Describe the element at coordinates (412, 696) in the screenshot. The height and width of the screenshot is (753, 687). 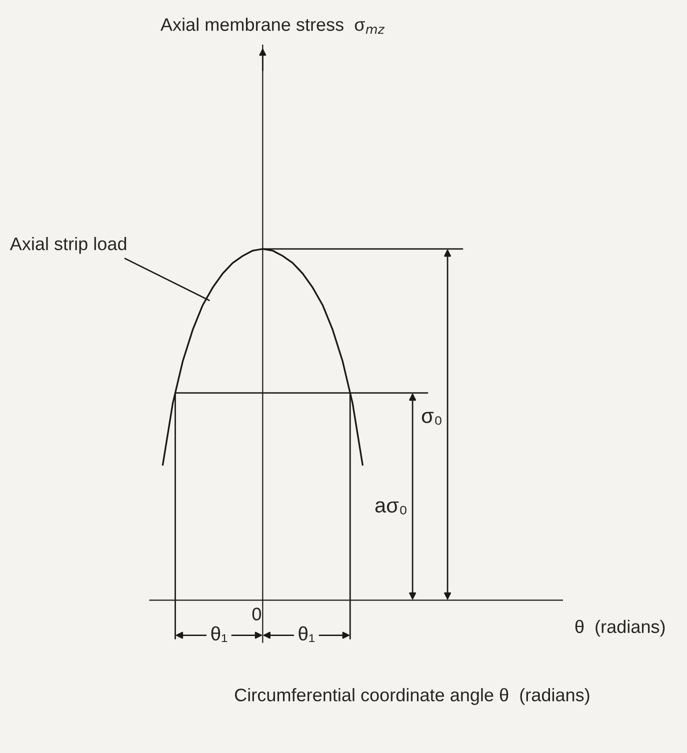
I see `x-axis-title: Circumferential coordinate angle θ (radians)` at that location.